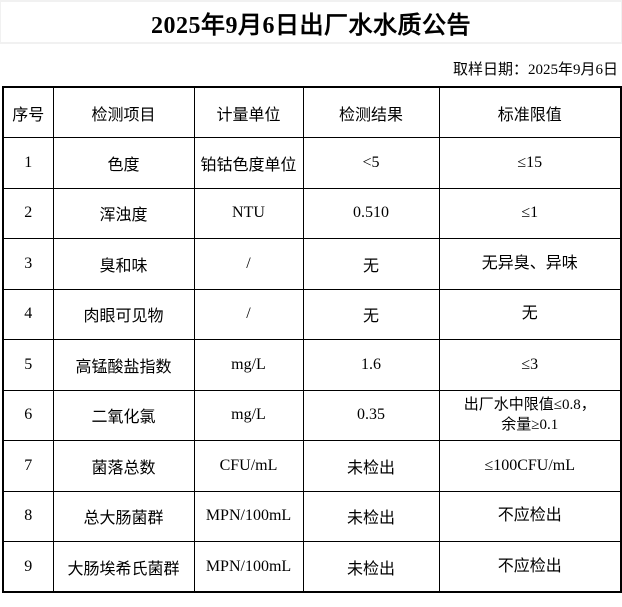 The width and height of the screenshot is (622, 607). What do you see at coordinates (530, 466) in the screenshot?
I see `cell-limit: ≤100CFU/mL` at bounding box center [530, 466].